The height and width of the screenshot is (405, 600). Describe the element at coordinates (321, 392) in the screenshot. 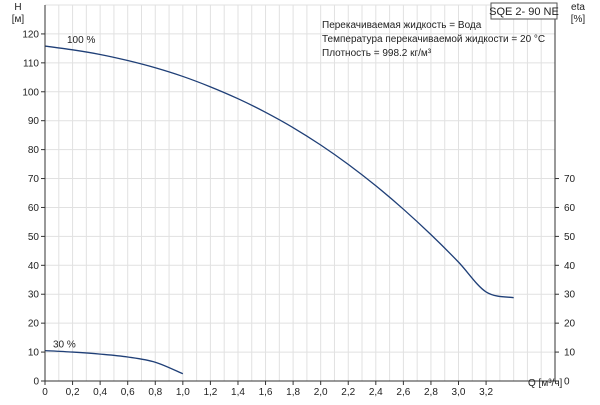

I see `x-tick-label: 2,0` at that location.